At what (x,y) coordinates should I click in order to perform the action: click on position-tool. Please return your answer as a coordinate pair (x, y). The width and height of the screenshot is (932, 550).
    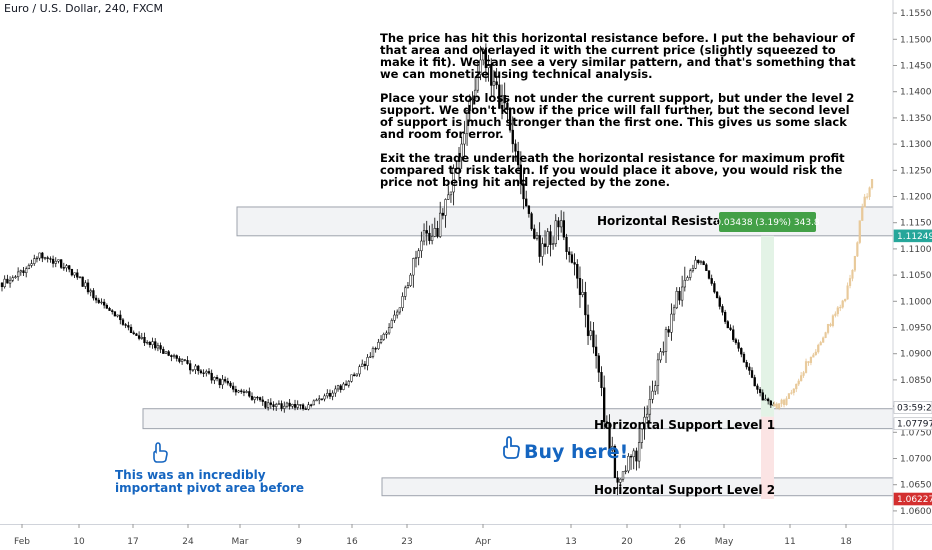
    Looking at the image, I should click on (767, 367).